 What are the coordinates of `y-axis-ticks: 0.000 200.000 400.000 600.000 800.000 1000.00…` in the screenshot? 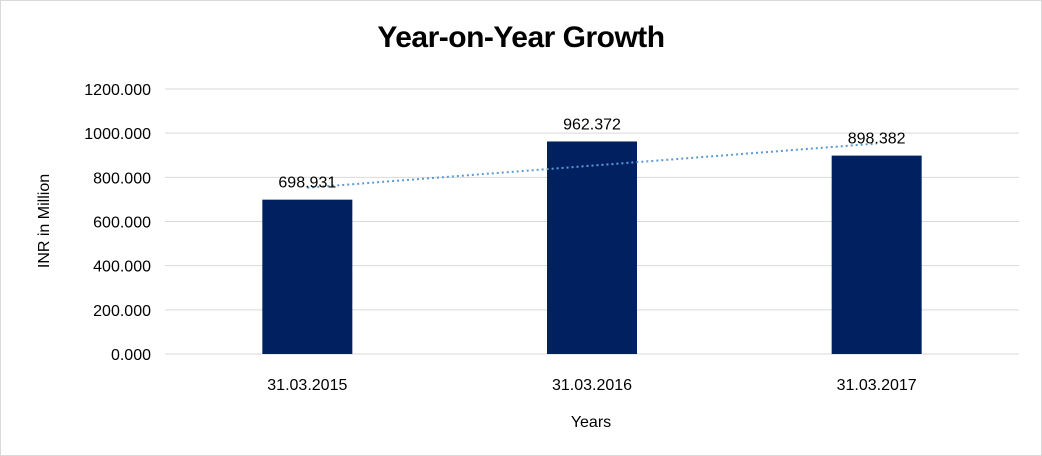 It's located at (117, 223).